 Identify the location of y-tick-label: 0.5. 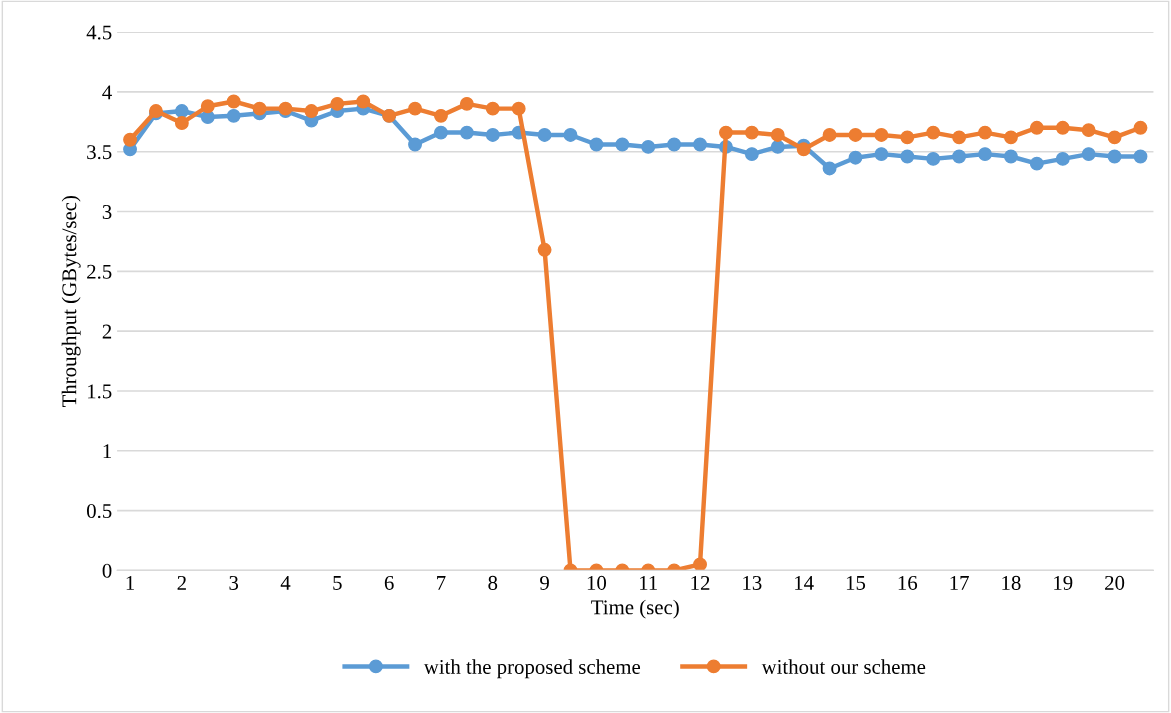
(99, 511).